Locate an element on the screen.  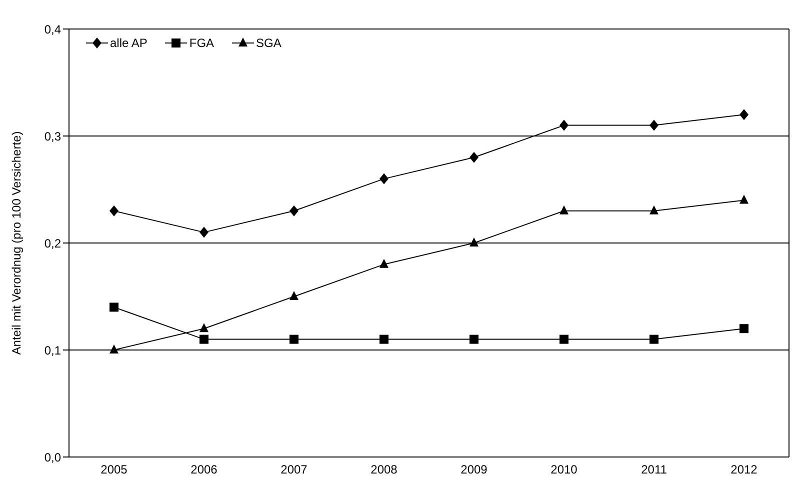
legend-label: alle AP is located at coordinates (129, 43).